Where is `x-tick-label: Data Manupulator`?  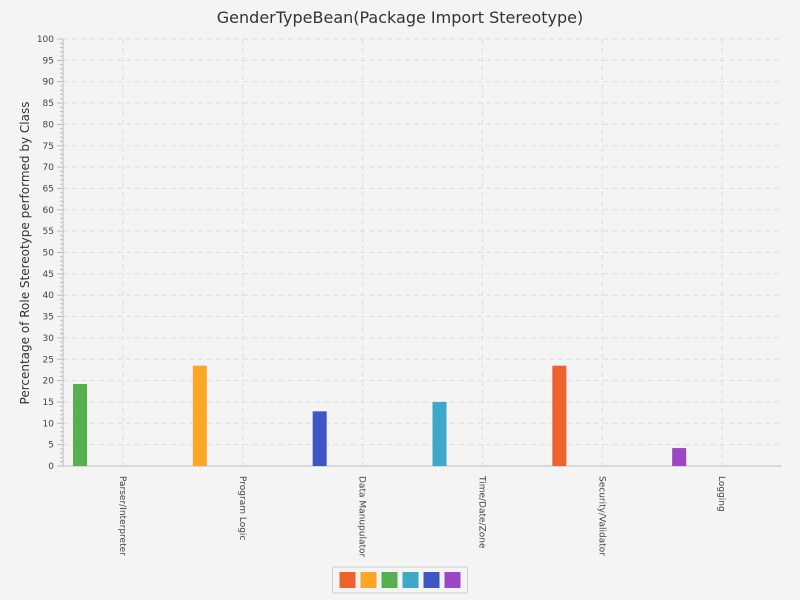 x-tick-label: Data Manupulator is located at coordinates (362, 517).